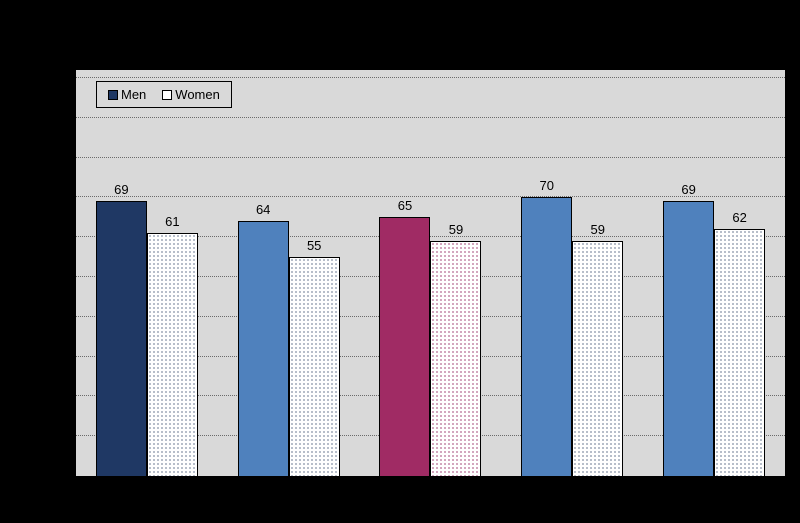  What do you see at coordinates (263, 210) in the screenshot?
I see `men-value-label: 64` at bounding box center [263, 210].